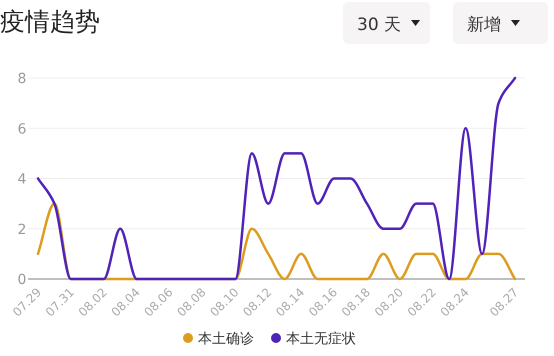 This screenshot has height=356, width=554. What do you see at coordinates (22, 280) in the screenshot?
I see `y-tick-label: 0` at bounding box center [22, 280].